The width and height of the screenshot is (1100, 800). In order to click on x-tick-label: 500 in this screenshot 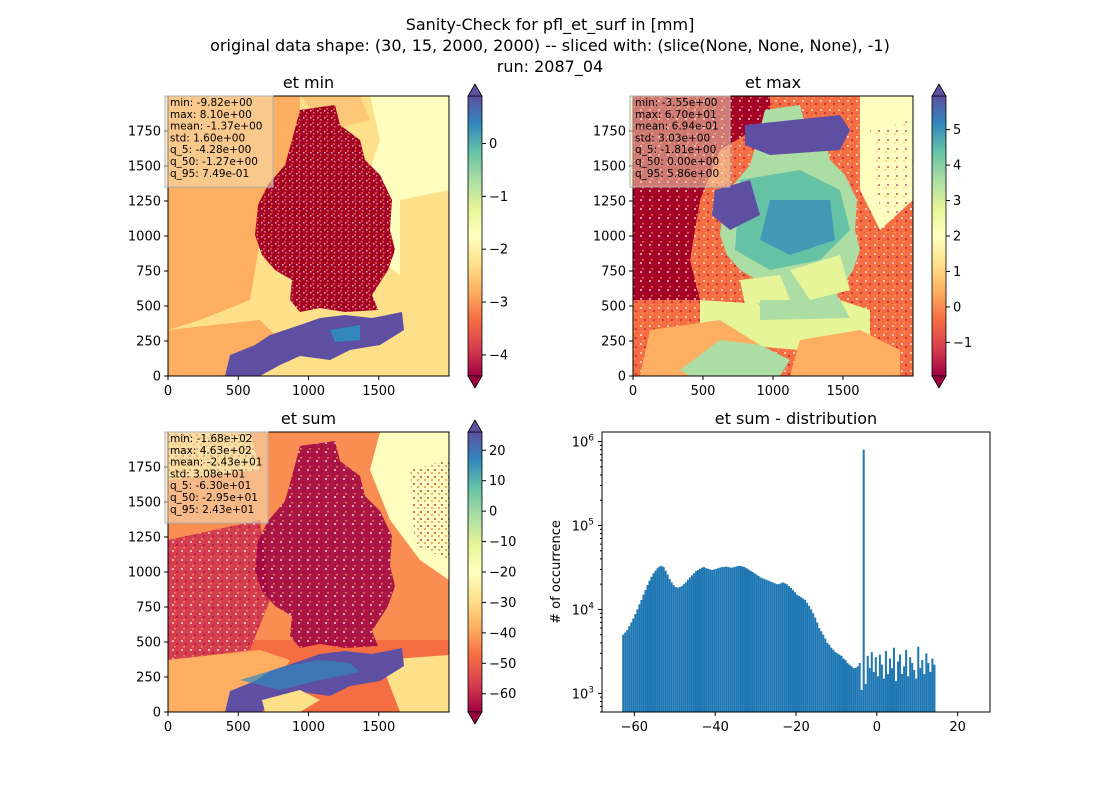, I will do `click(238, 727)`.